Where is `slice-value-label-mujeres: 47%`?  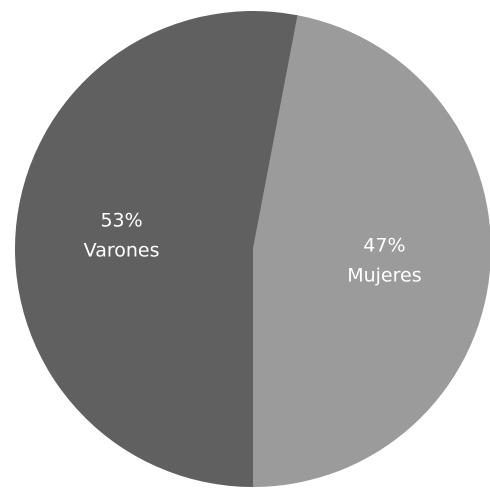
slice-value-label-mujeres: 47% is located at coordinates (384, 245).